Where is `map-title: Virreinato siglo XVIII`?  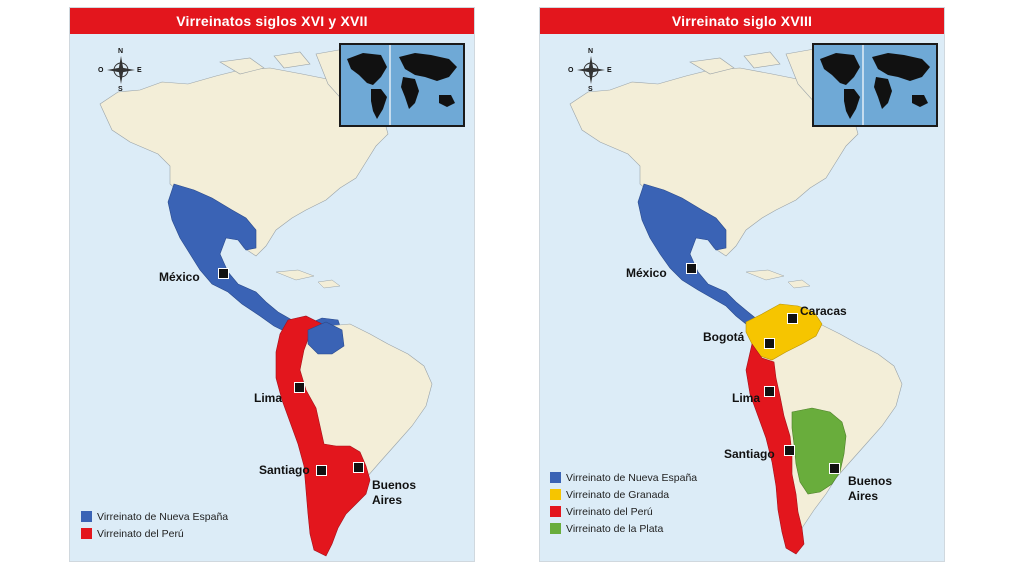
map-title: Virreinato siglo XVIII is located at coordinates (742, 21).